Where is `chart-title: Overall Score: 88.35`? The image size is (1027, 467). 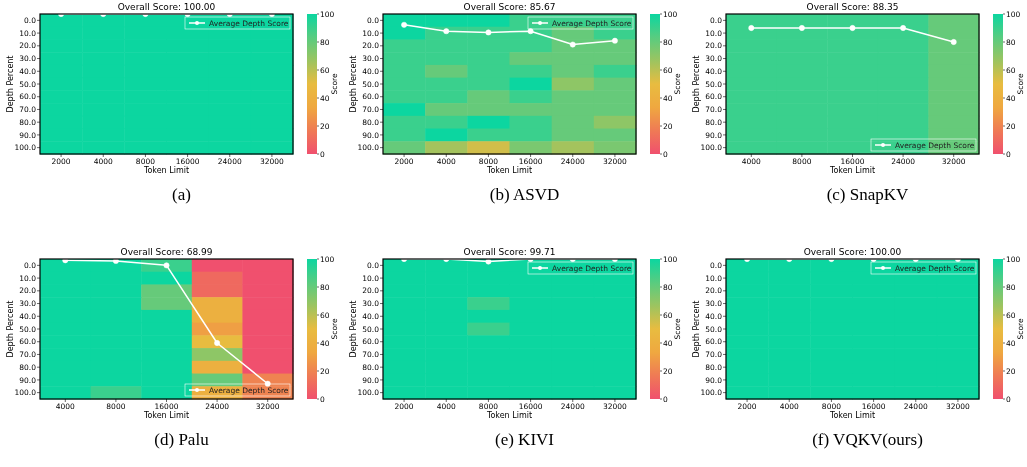 chart-title: Overall Score: 88.35 is located at coordinates (852, 7).